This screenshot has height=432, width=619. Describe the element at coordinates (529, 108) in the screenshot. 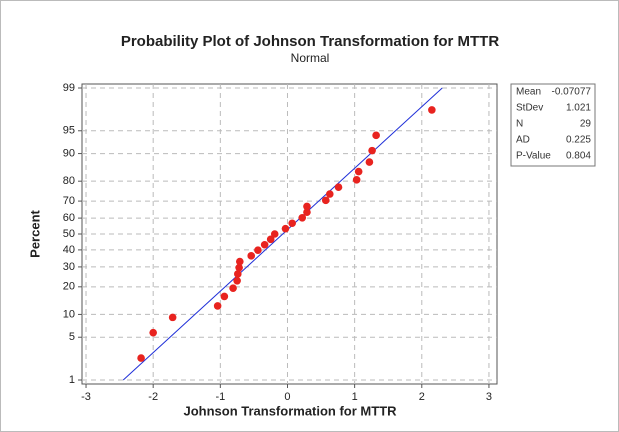

I see `stat-label: StDev` at that location.